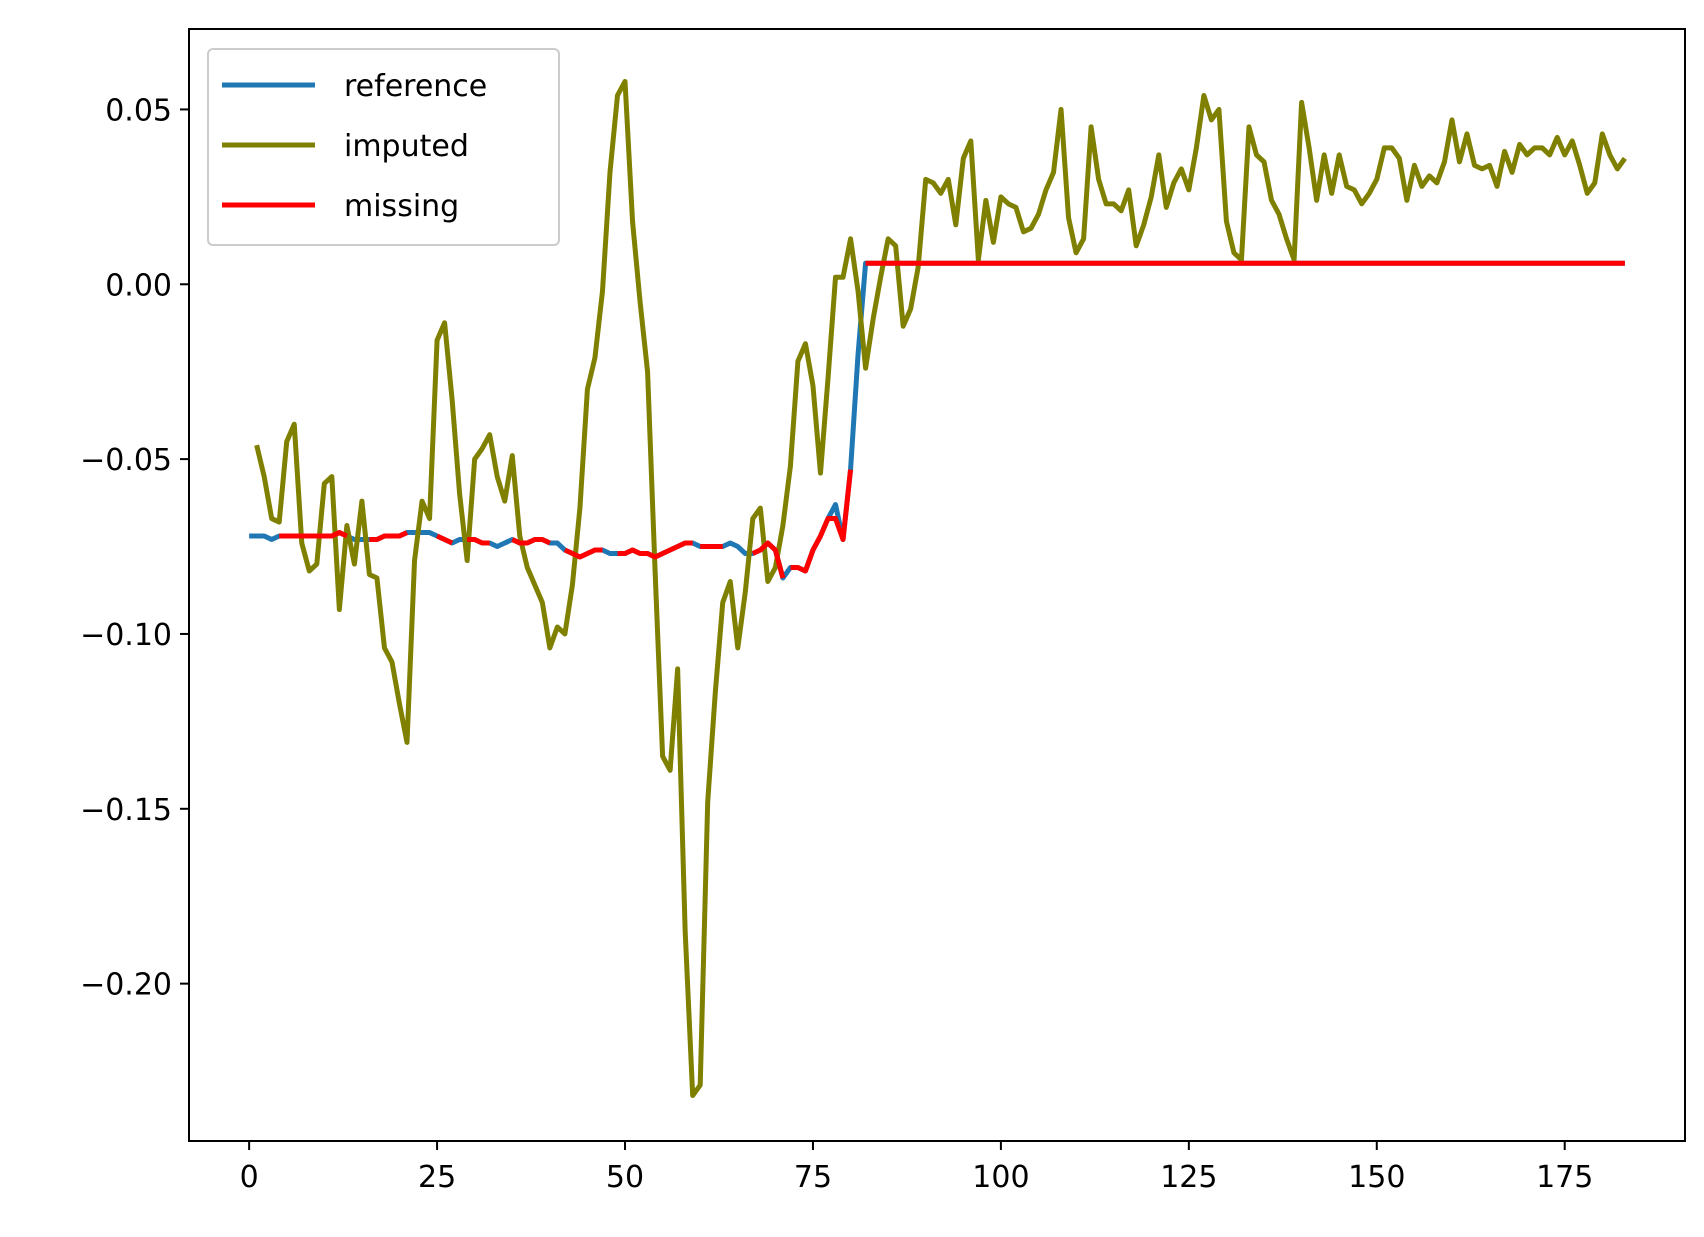 The image size is (1704, 1237). I want to click on x-tick-label: 25, so click(437, 1177).